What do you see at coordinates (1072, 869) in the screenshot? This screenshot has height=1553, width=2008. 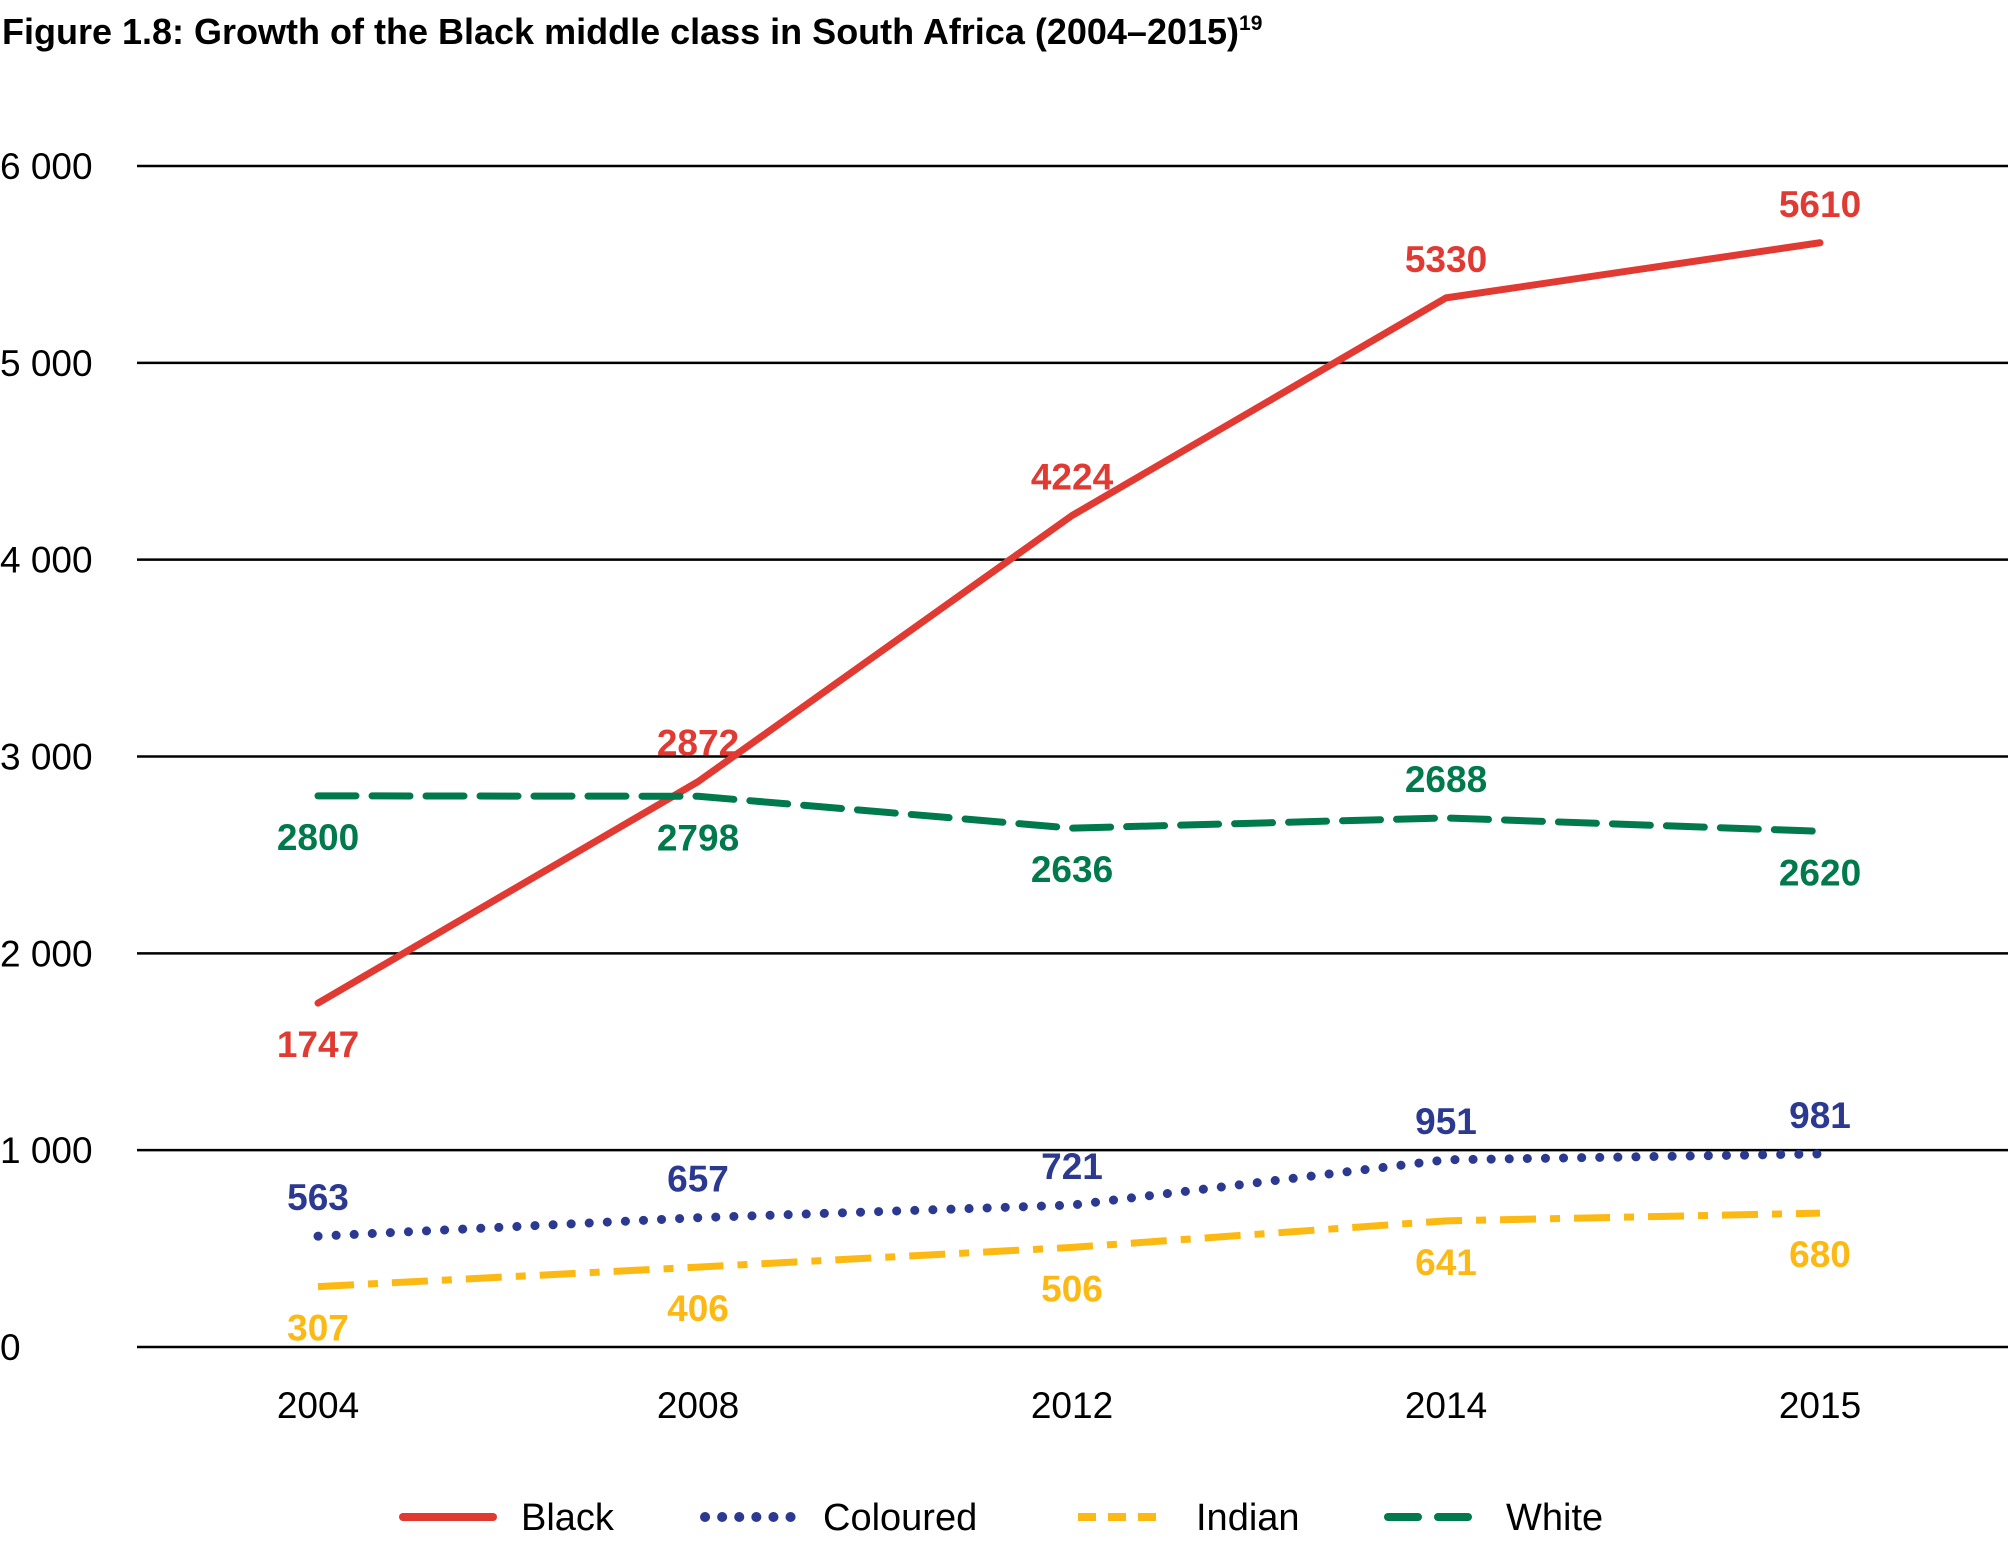 I see `data-label-white: 2636` at bounding box center [1072, 869].